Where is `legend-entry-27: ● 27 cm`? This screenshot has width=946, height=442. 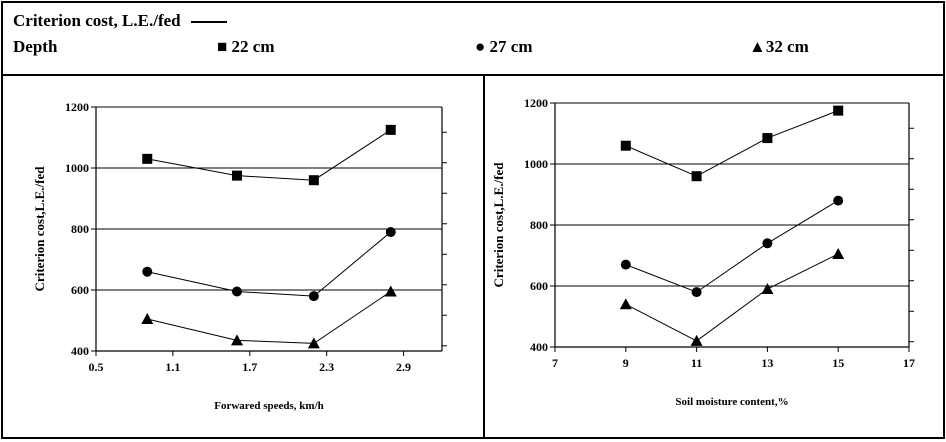
legend-entry-27: ● 27 cm is located at coordinates (504, 47).